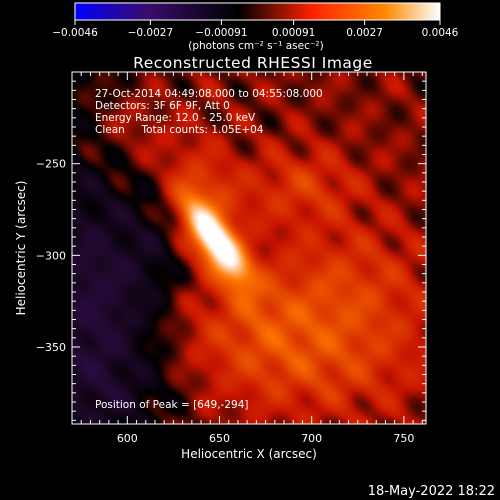 This screenshot has height=500, width=500. Describe the element at coordinates (219, 438) in the screenshot. I see `x-tick-label: 650` at that location.